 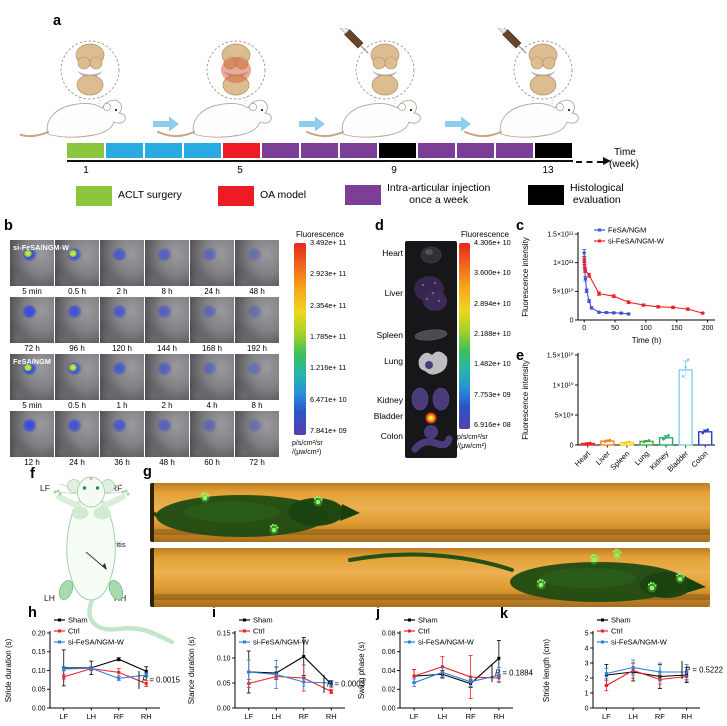 I want to click on time-caption: 24 h, so click(x=77, y=462).